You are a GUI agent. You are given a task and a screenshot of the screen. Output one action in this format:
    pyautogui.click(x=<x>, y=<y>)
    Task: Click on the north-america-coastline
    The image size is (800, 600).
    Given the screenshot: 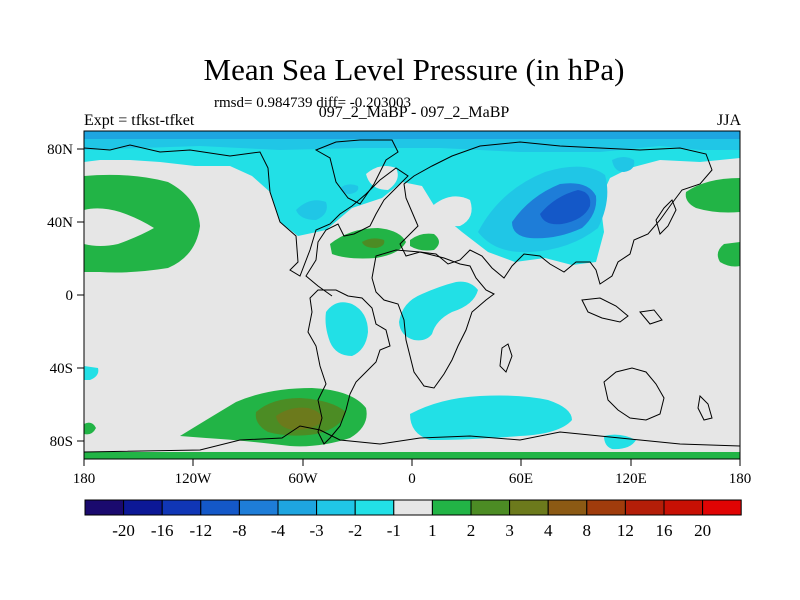 What is the action you would take?
    pyautogui.click(x=246, y=220)
    